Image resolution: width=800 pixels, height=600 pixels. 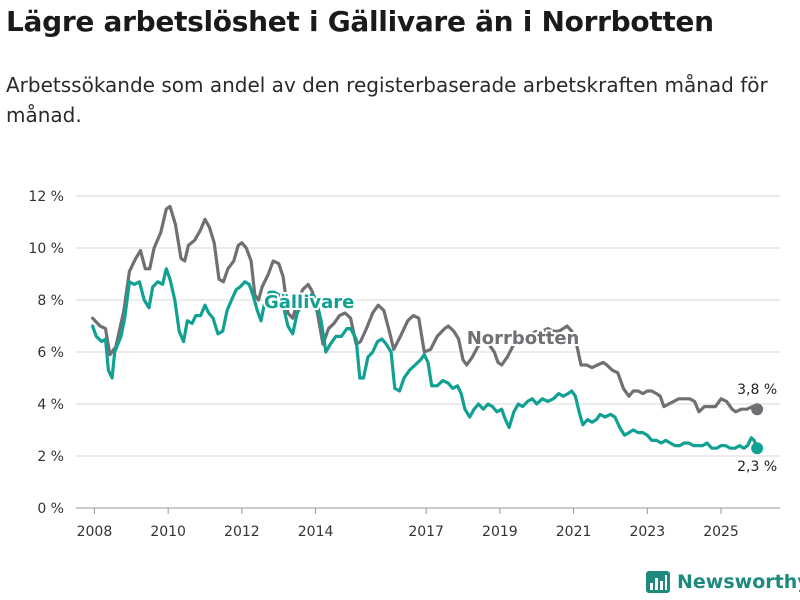 What do you see at coordinates (757, 409) in the screenshot?
I see `end-point-norrbotten` at bounding box center [757, 409].